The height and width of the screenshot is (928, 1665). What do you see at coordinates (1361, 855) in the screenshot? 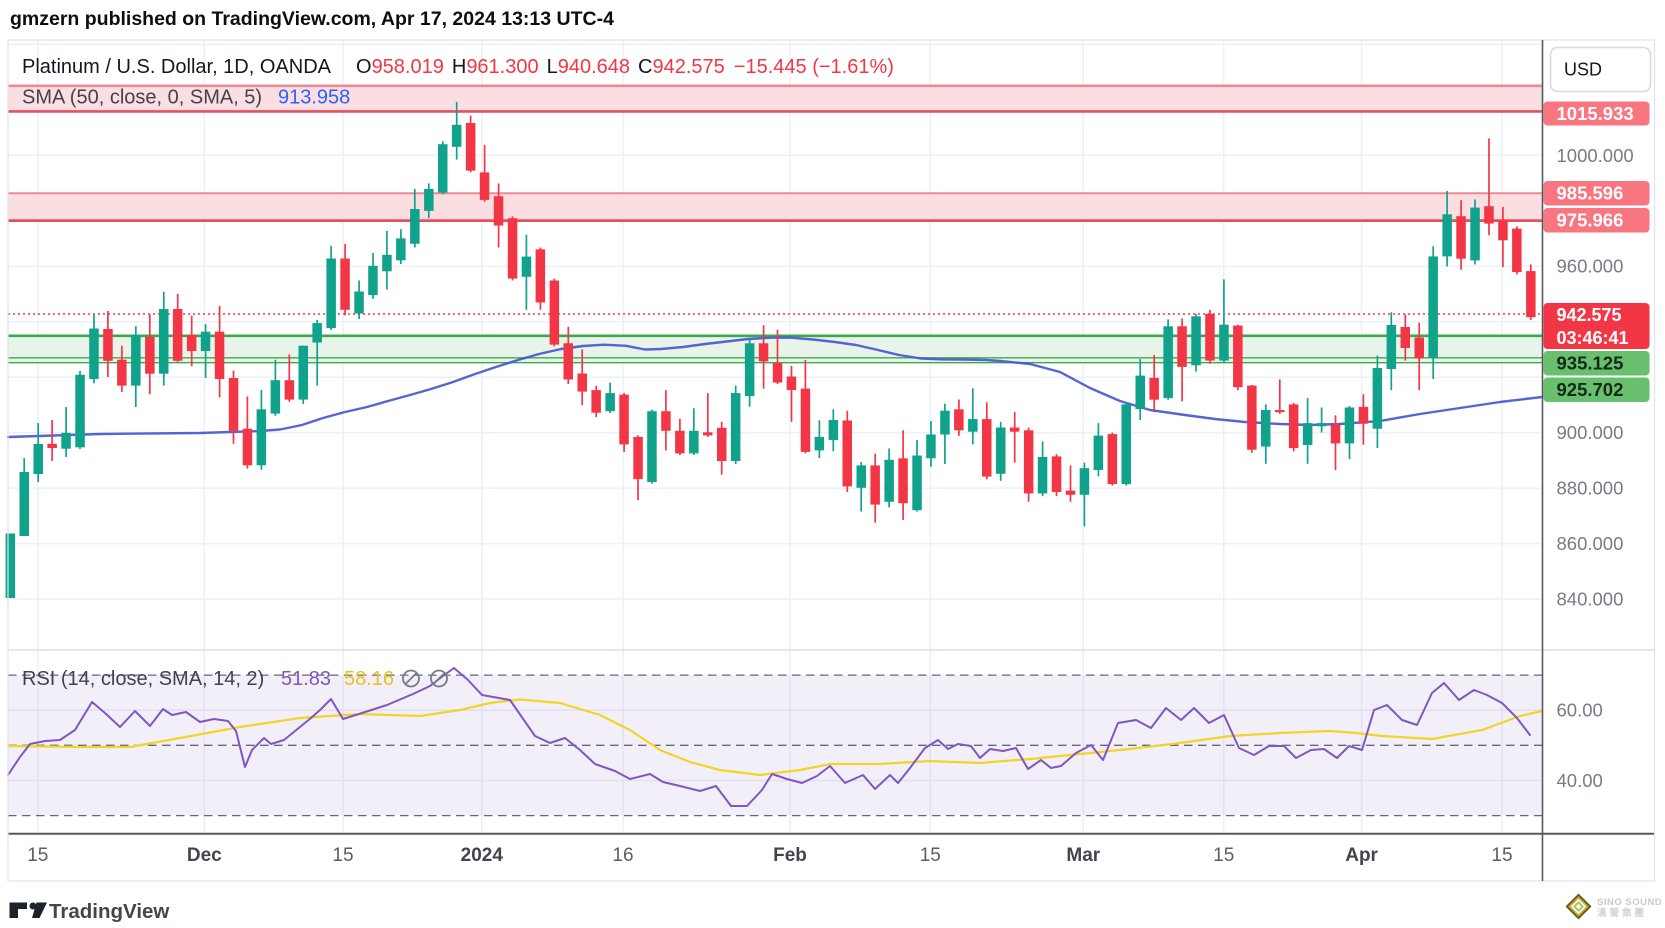
I see `svg-text: Apr` at bounding box center [1361, 855].